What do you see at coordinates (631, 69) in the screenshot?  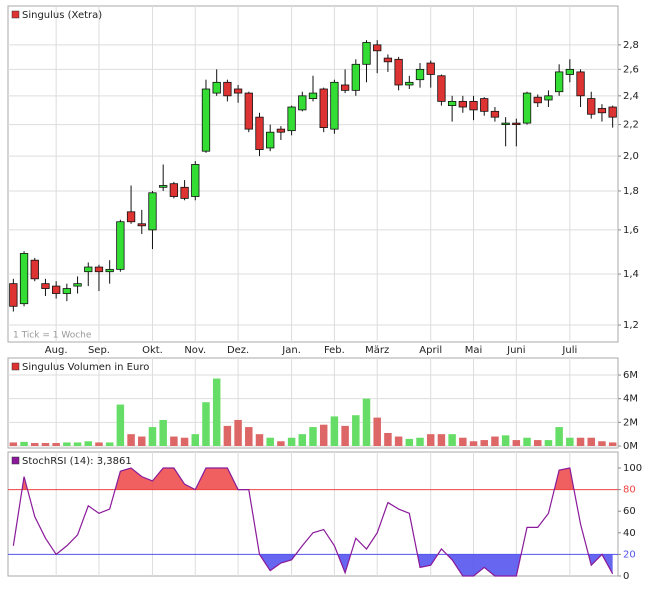 I see `y-tick-label: 2,6` at bounding box center [631, 69].